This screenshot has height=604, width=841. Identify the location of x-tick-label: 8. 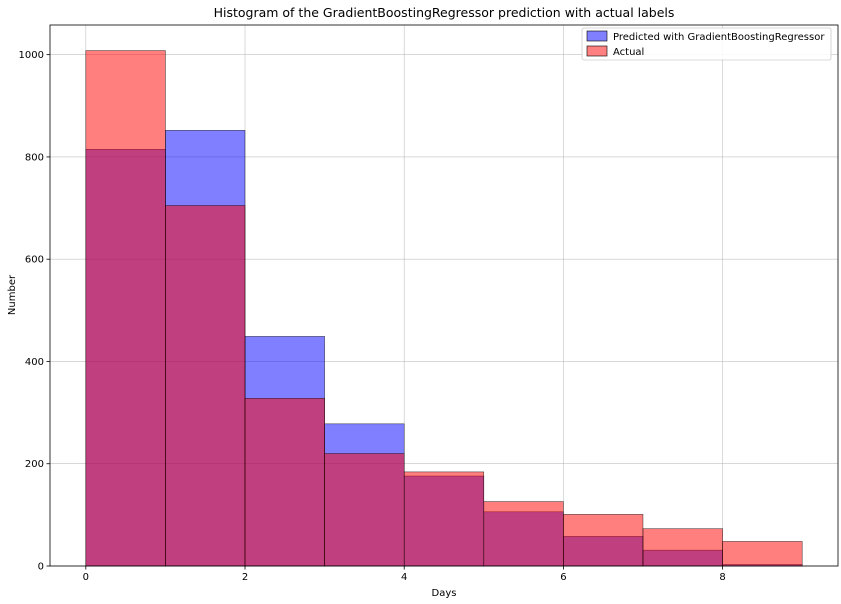
(722, 577).